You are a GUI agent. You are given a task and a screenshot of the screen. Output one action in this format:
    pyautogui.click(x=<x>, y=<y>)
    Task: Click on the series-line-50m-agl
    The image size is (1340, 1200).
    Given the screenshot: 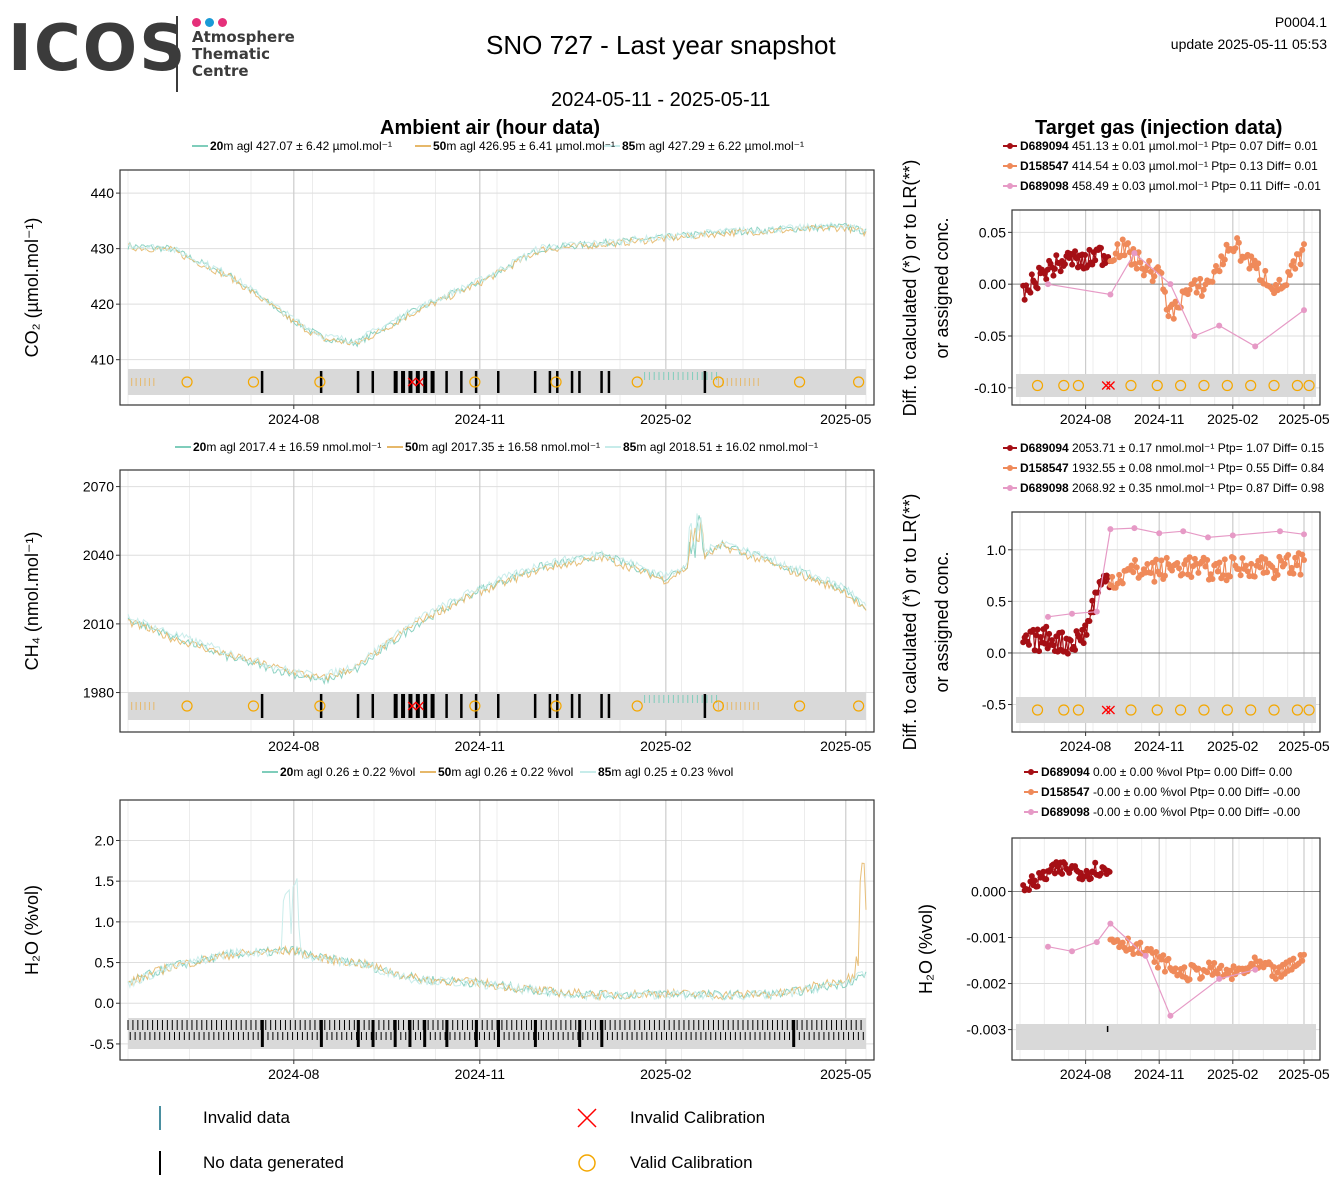 What is the action you would take?
    pyautogui.click(x=497, y=285)
    